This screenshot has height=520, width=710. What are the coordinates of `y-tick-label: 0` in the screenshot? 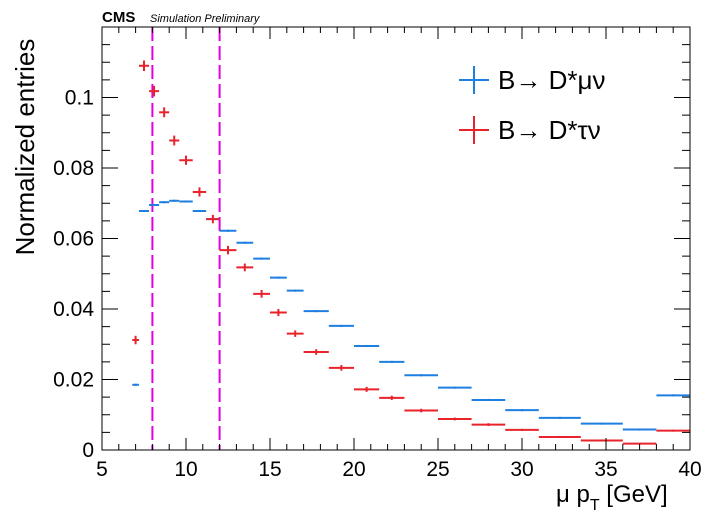 It's located at (88, 450).